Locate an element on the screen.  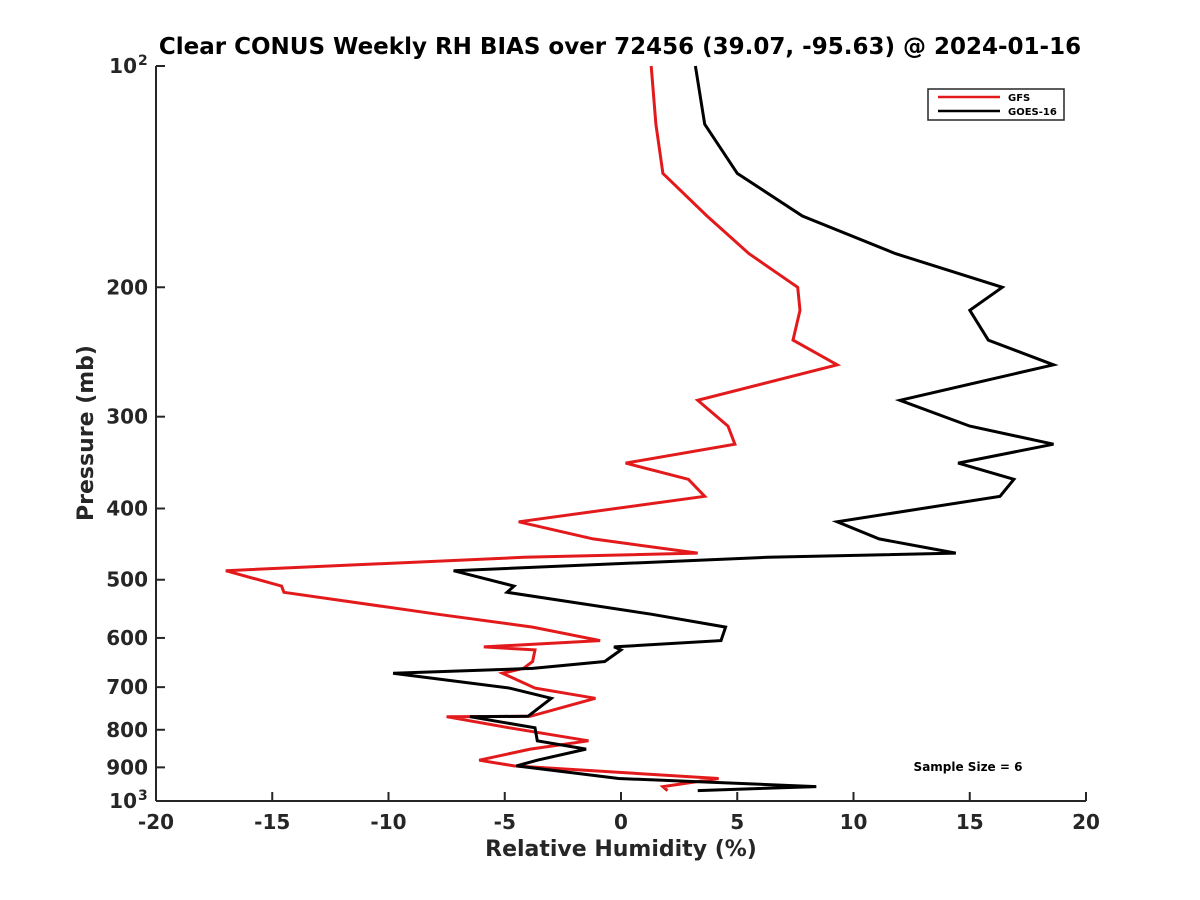
x-axis-label: Relative Humidity (%) is located at coordinates (621, 849).